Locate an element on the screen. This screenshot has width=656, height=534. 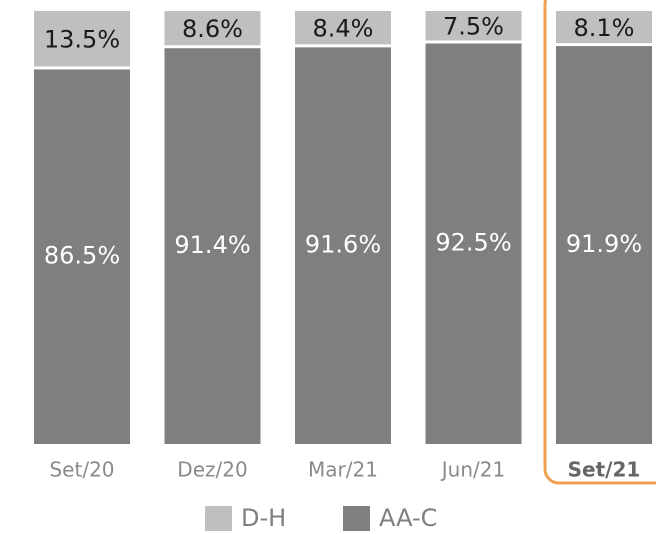
legend-label: D-H is located at coordinates (263, 518).